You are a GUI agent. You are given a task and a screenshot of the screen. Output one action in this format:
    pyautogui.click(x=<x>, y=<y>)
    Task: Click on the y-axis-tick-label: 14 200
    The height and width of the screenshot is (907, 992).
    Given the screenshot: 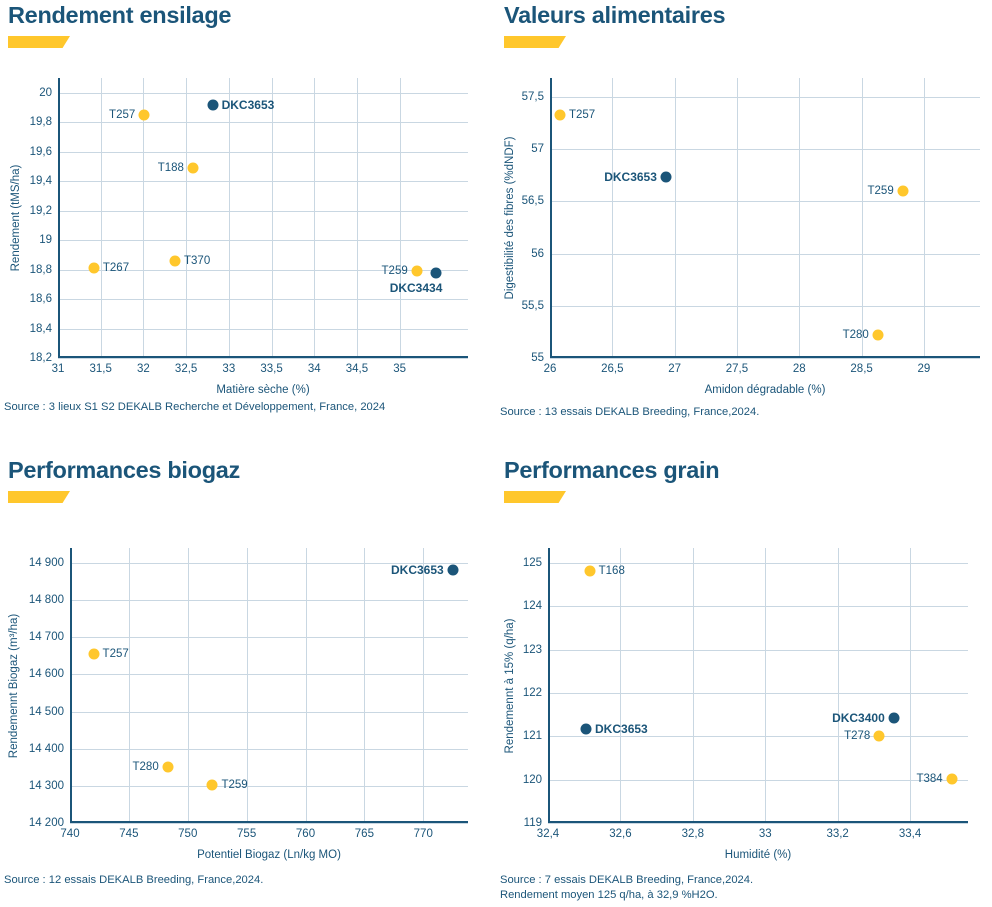 What is the action you would take?
    pyautogui.click(x=46, y=823)
    